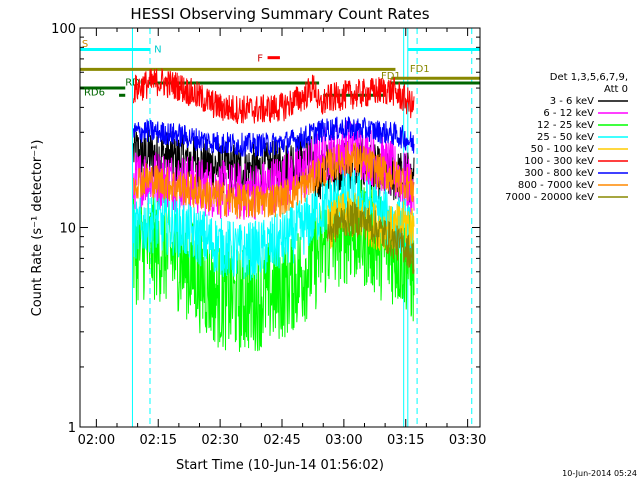 The width and height of the screenshot is (640, 480). I want to click on chart-title: HESSI Observing Summary Count Rates, so click(279, 14).